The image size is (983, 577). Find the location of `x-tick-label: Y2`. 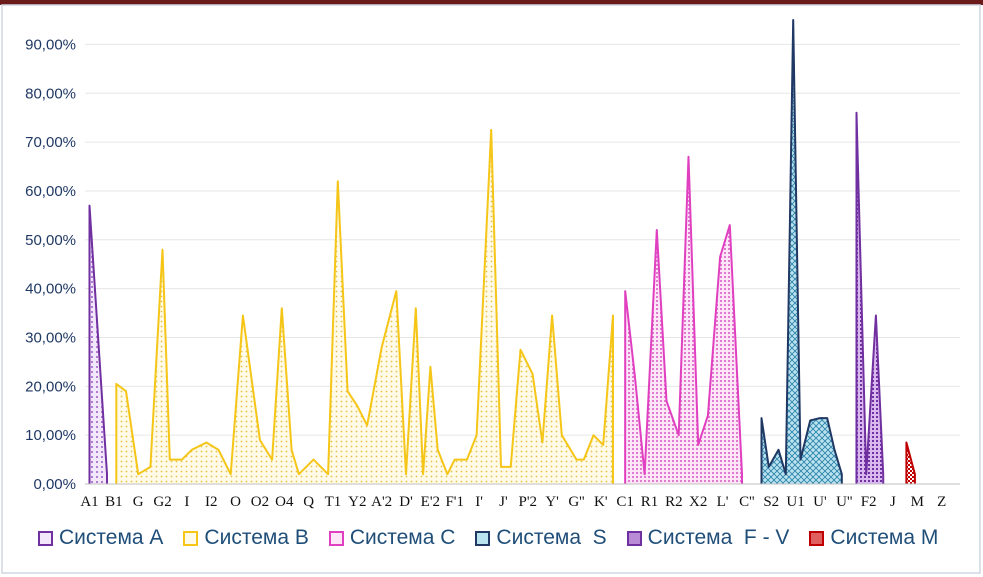

x-tick-label: Y2 is located at coordinates (357, 502).